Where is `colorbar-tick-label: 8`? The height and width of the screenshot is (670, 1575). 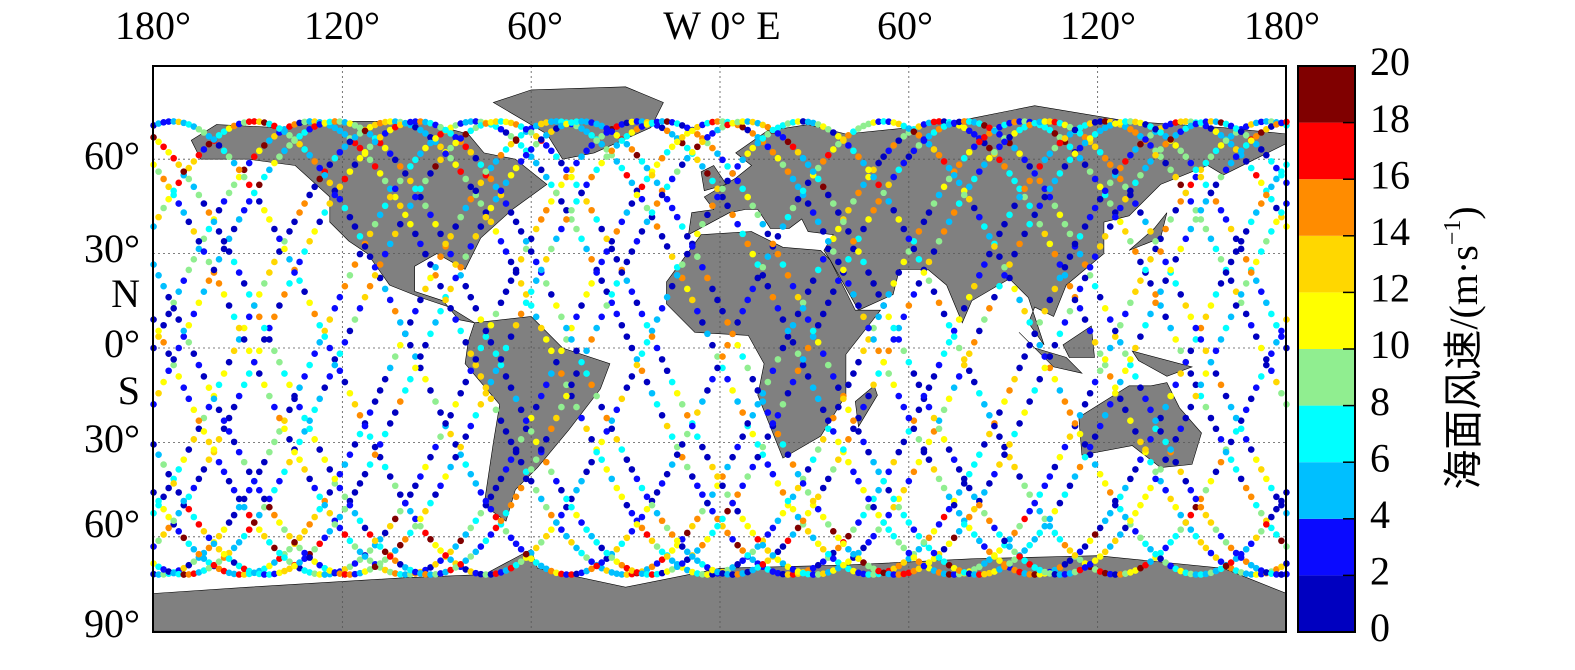 colorbar-tick-label: 8 is located at coordinates (1380, 401).